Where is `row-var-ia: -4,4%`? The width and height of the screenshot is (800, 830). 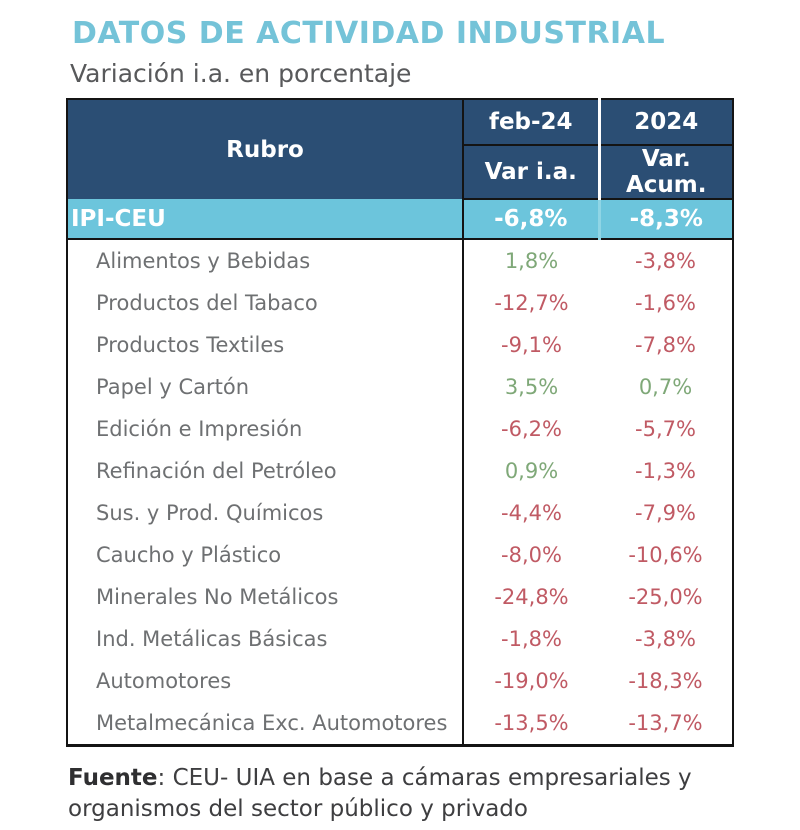 row-var-ia: -4,4% is located at coordinates (531, 513).